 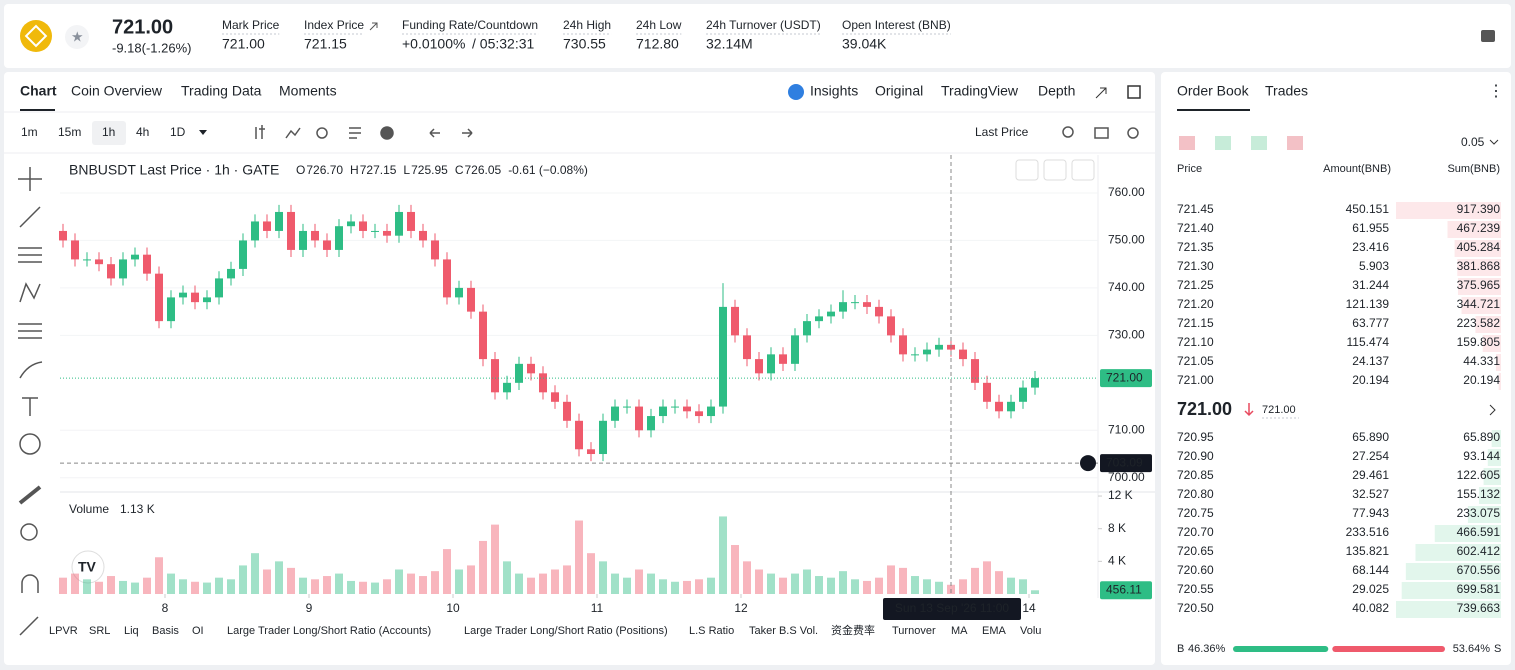 What do you see at coordinates (1481, 361) in the screenshot?
I see `ob-sum: 44.331` at bounding box center [1481, 361].